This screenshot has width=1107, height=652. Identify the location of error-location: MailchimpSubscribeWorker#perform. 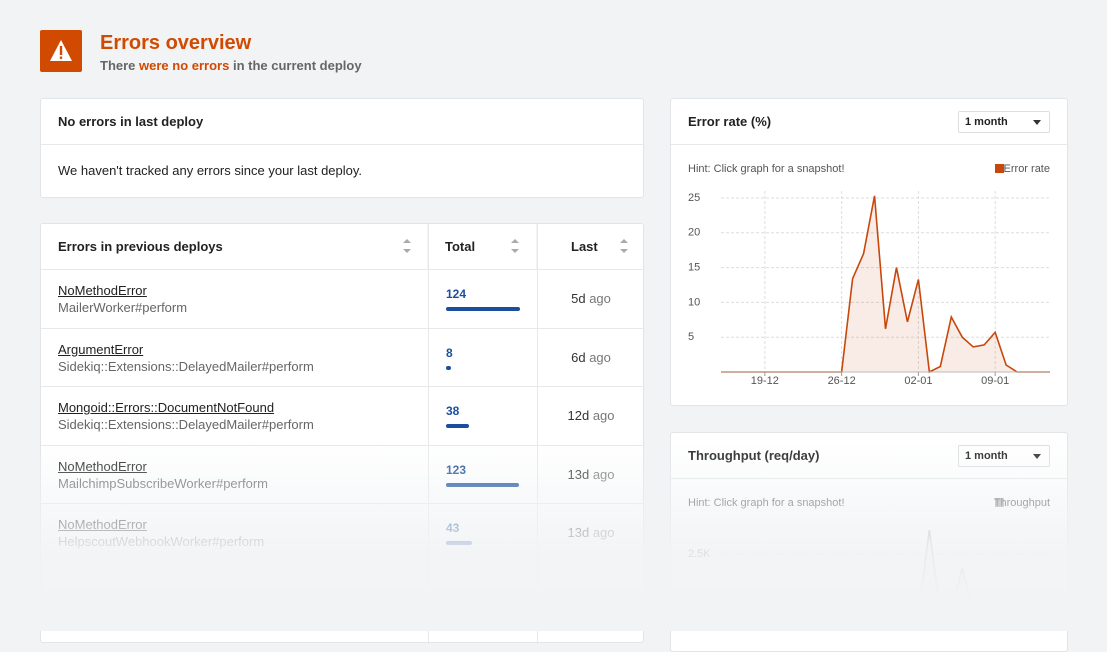
(163, 483).